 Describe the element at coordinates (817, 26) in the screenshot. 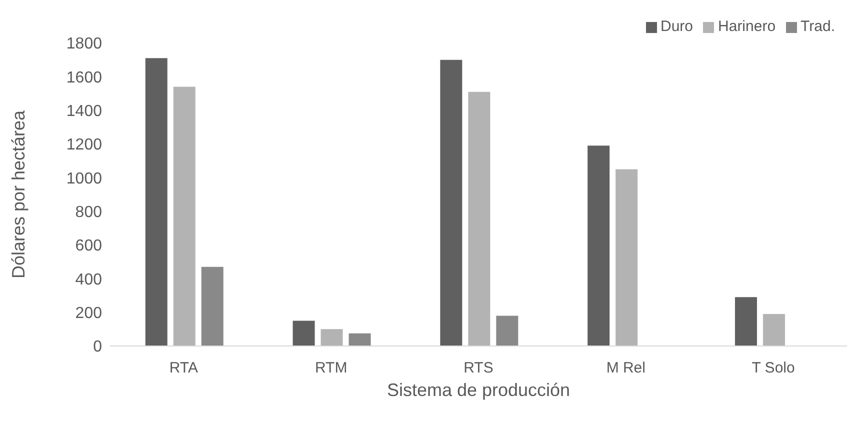

I see `legend-label: Trad.` at that location.